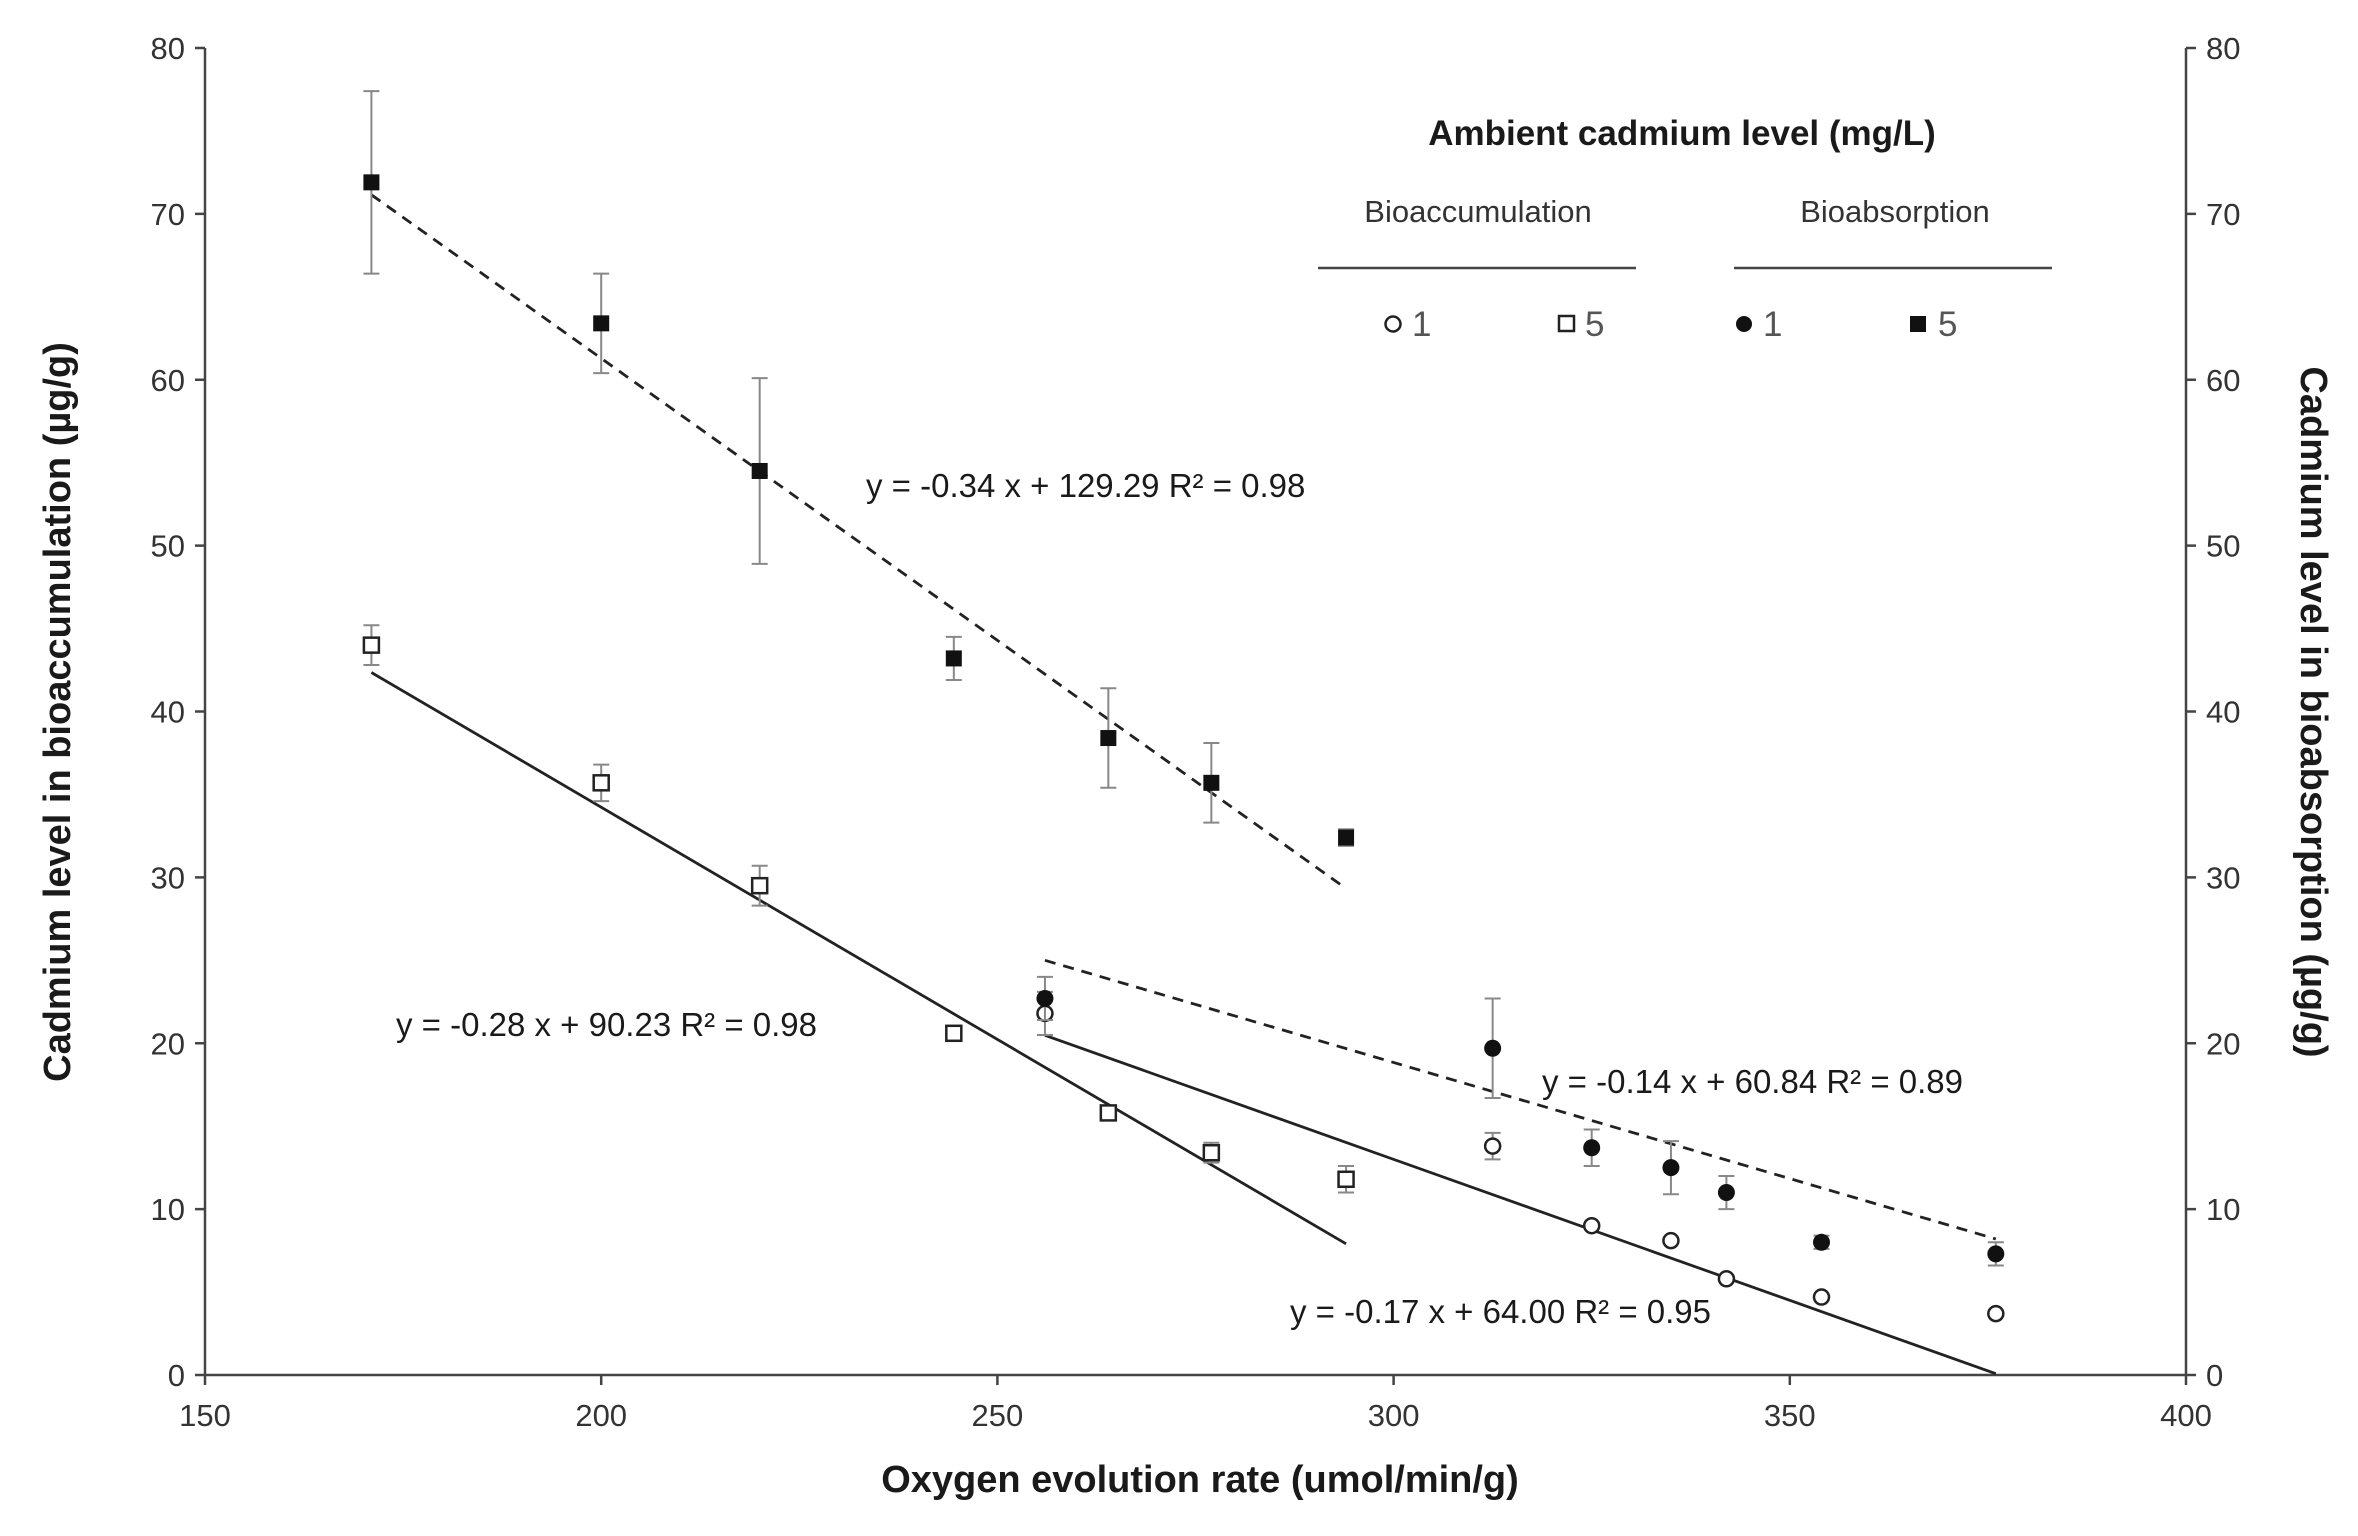  I want to click on legend-open-square-marker, so click(1566, 323).